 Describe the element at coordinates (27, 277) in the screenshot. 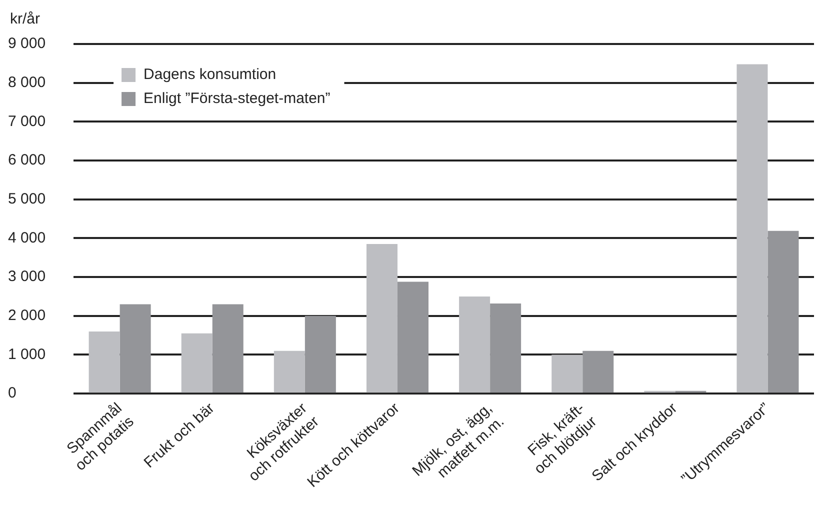

I see `y-tick-label: 3 000` at that location.